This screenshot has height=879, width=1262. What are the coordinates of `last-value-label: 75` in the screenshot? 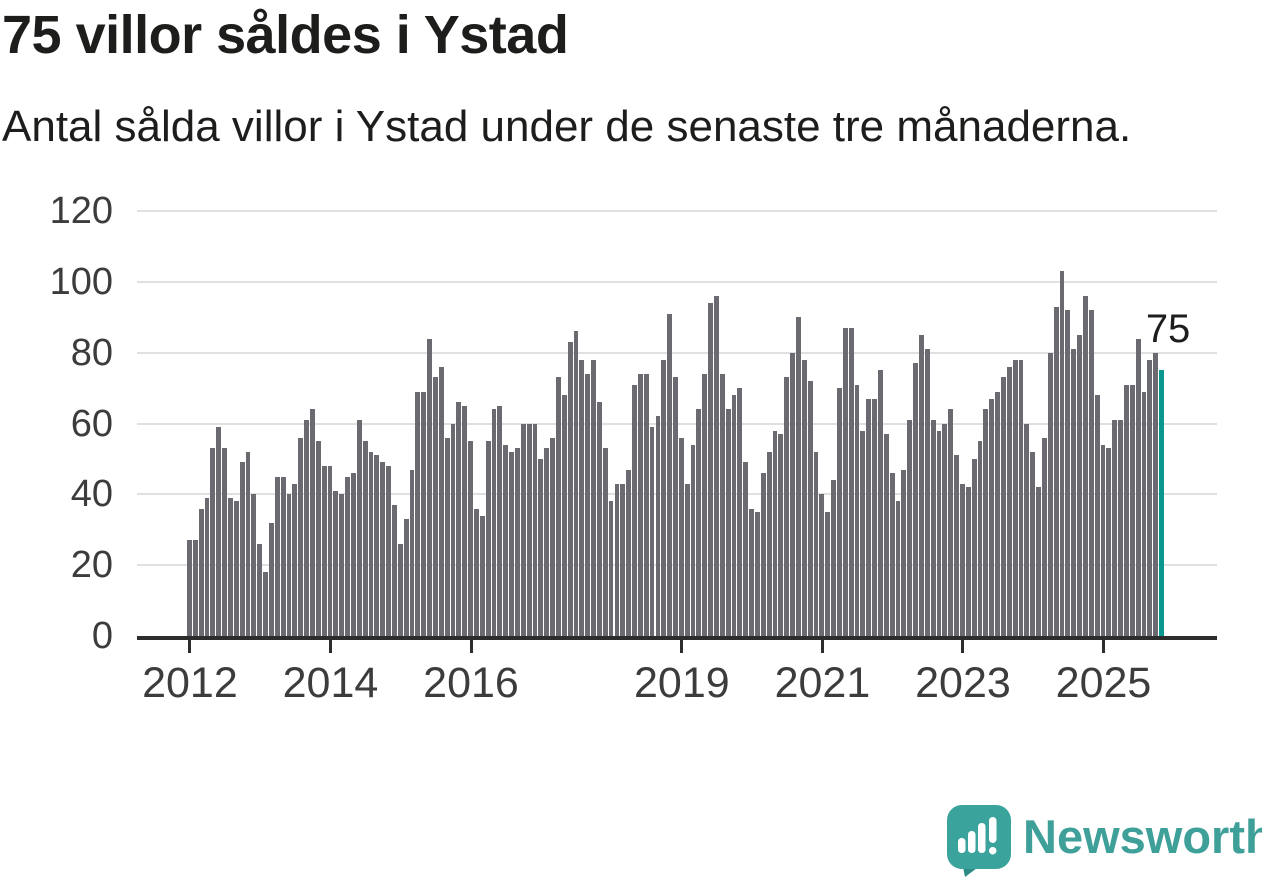 It's located at (1168, 329).